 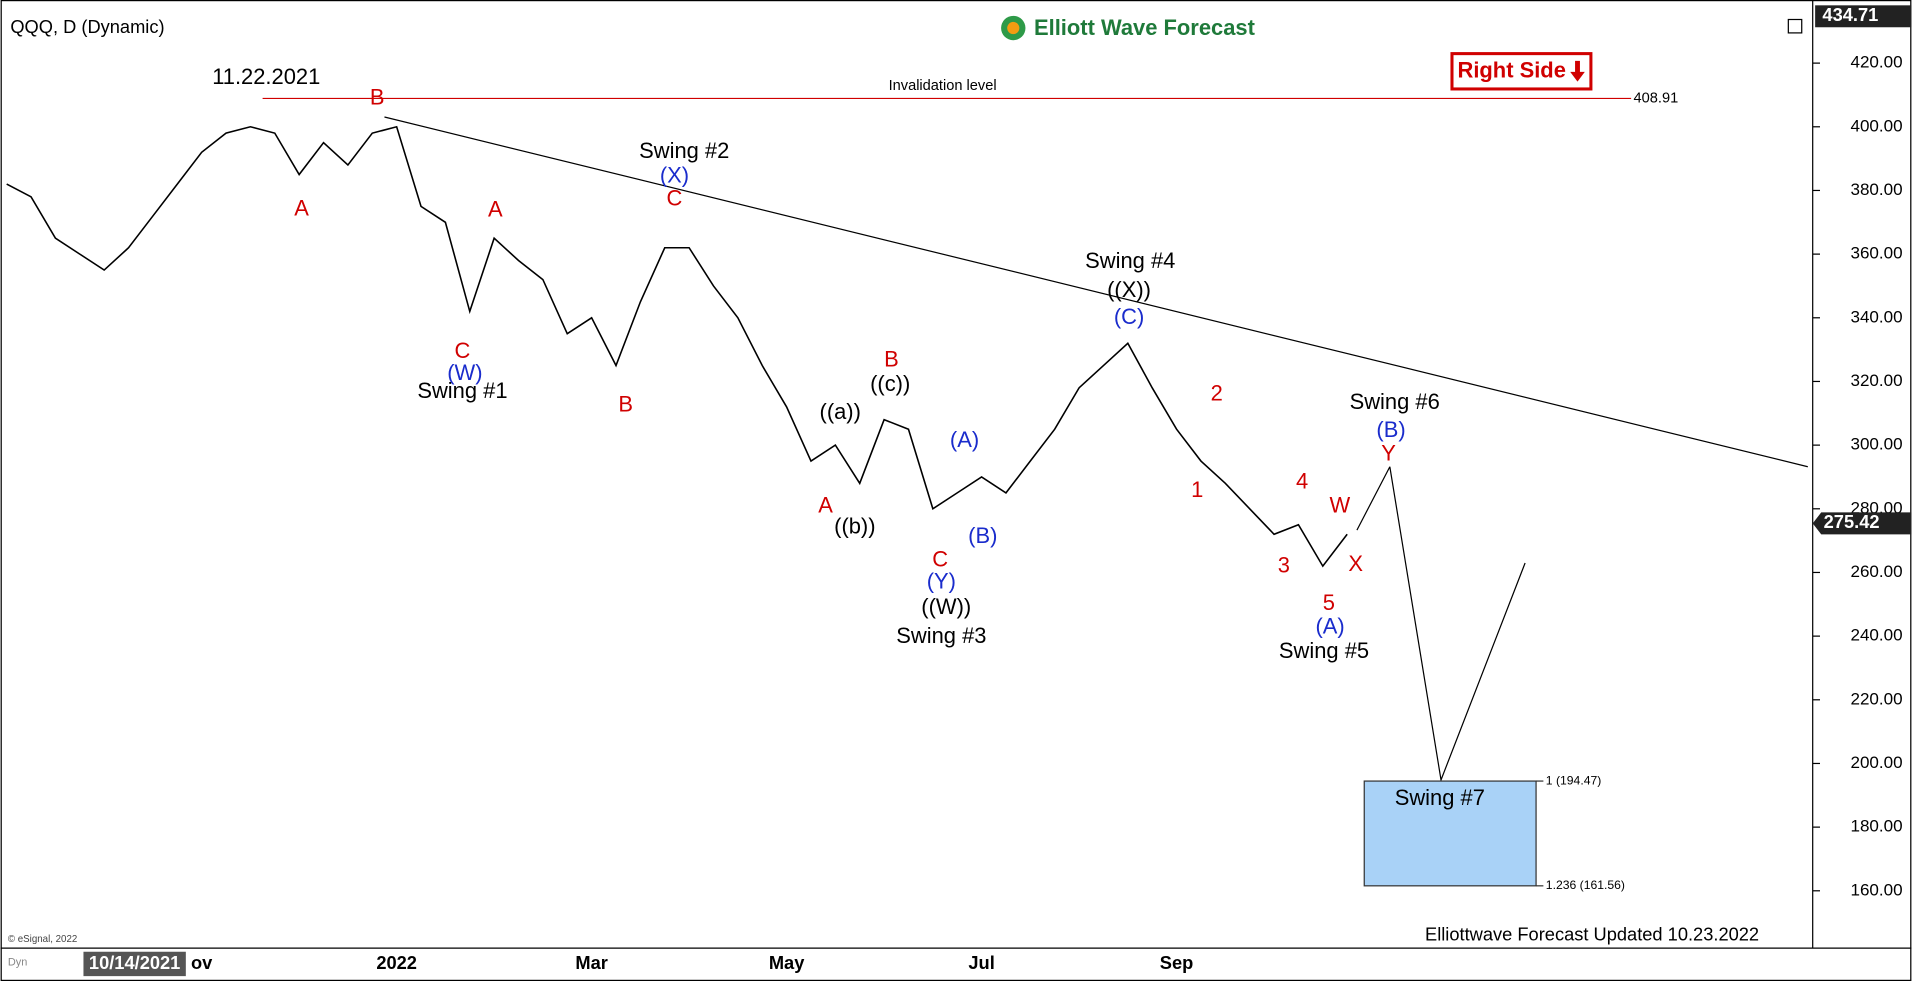 What do you see at coordinates (941, 580) in the screenshot?
I see `wave-label: (Y)` at bounding box center [941, 580].